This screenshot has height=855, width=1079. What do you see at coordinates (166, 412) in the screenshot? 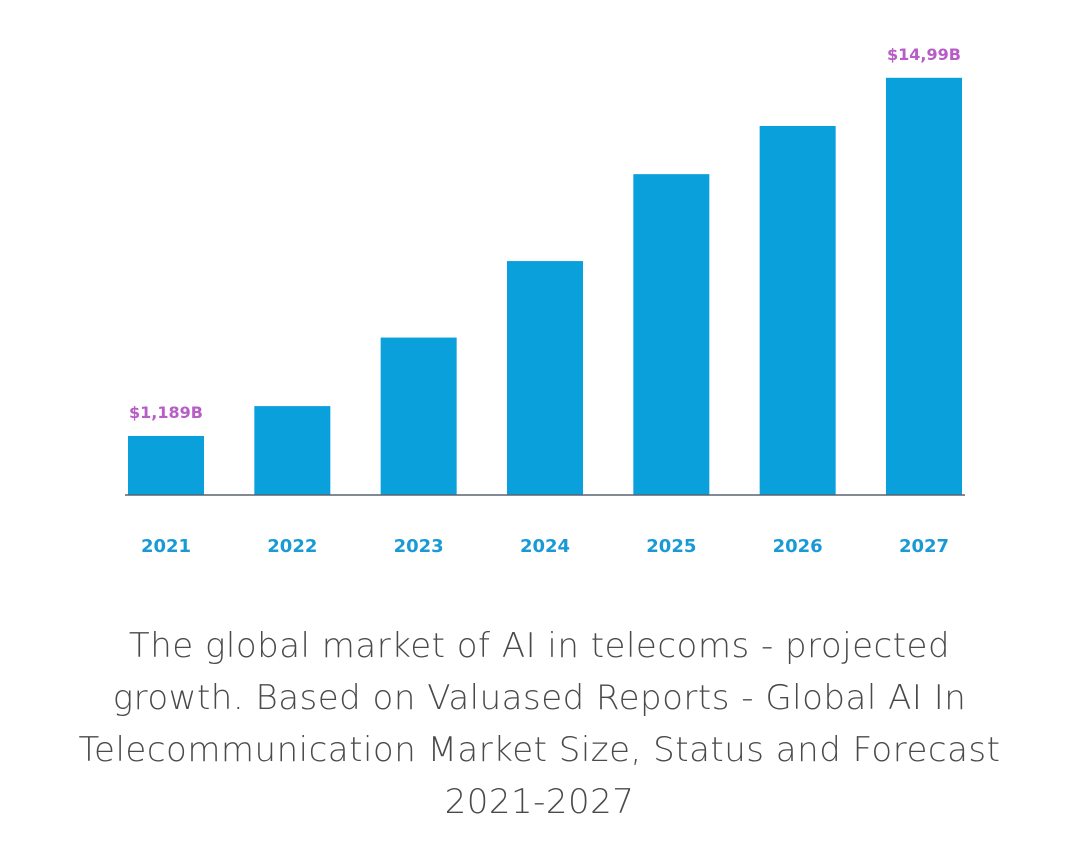
I see `data-label-2021: $1,189B` at bounding box center [166, 412].